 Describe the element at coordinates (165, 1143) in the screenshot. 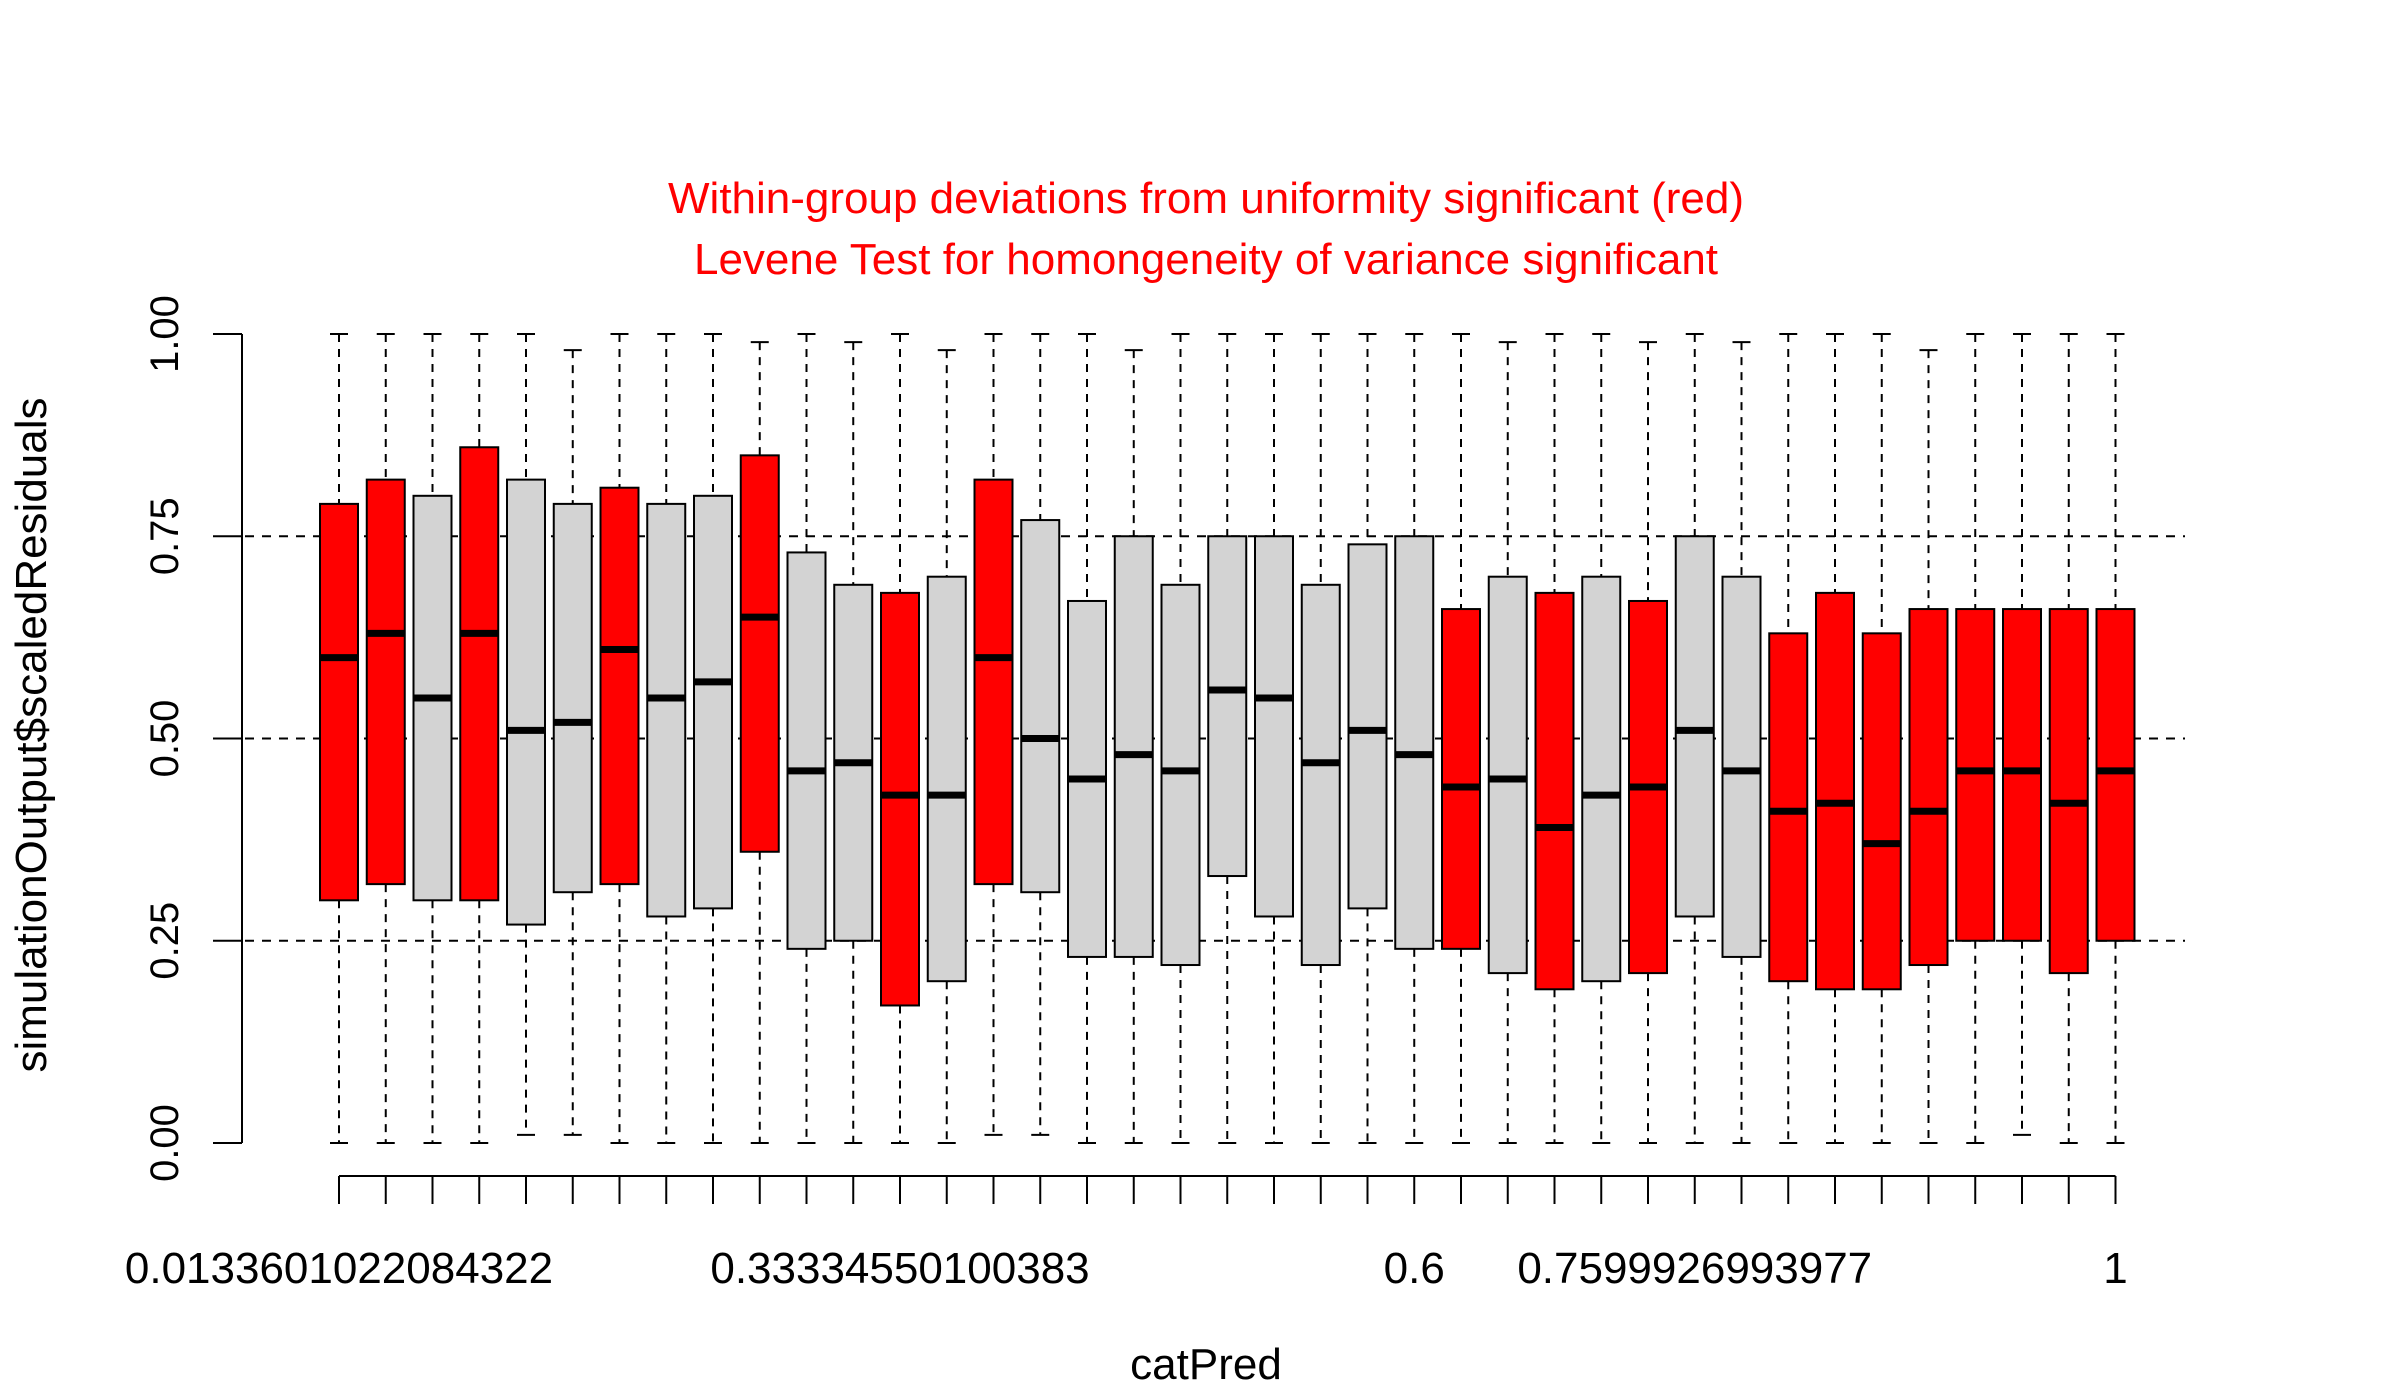

I see `y-tick-label: 0.00` at that location.